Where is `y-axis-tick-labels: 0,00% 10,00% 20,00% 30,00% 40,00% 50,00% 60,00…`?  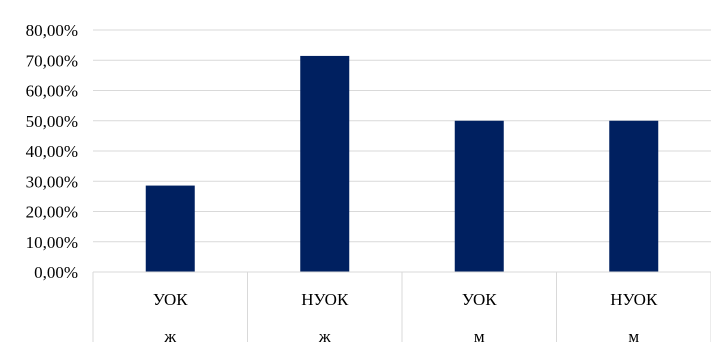 y-axis-tick-labels: 0,00% 10,00% 20,00% 30,00% 40,00% 50,00% 60,00… is located at coordinates (52, 151).